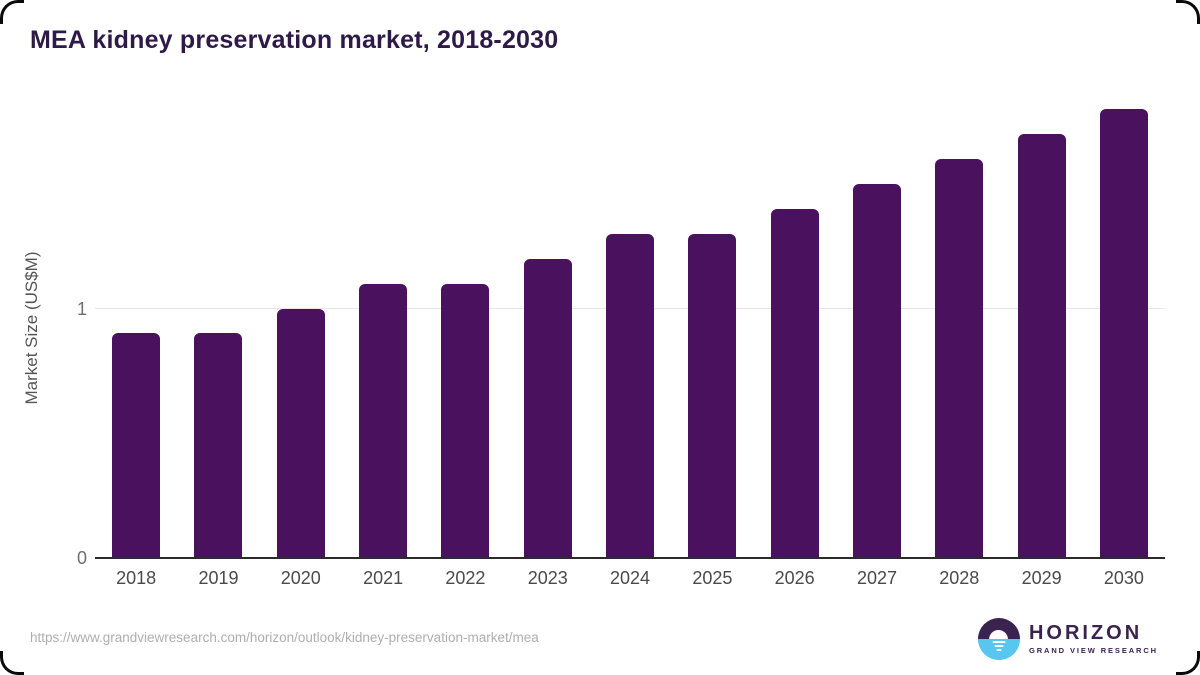  I want to click on bar-slot-2020, so click(301, 326).